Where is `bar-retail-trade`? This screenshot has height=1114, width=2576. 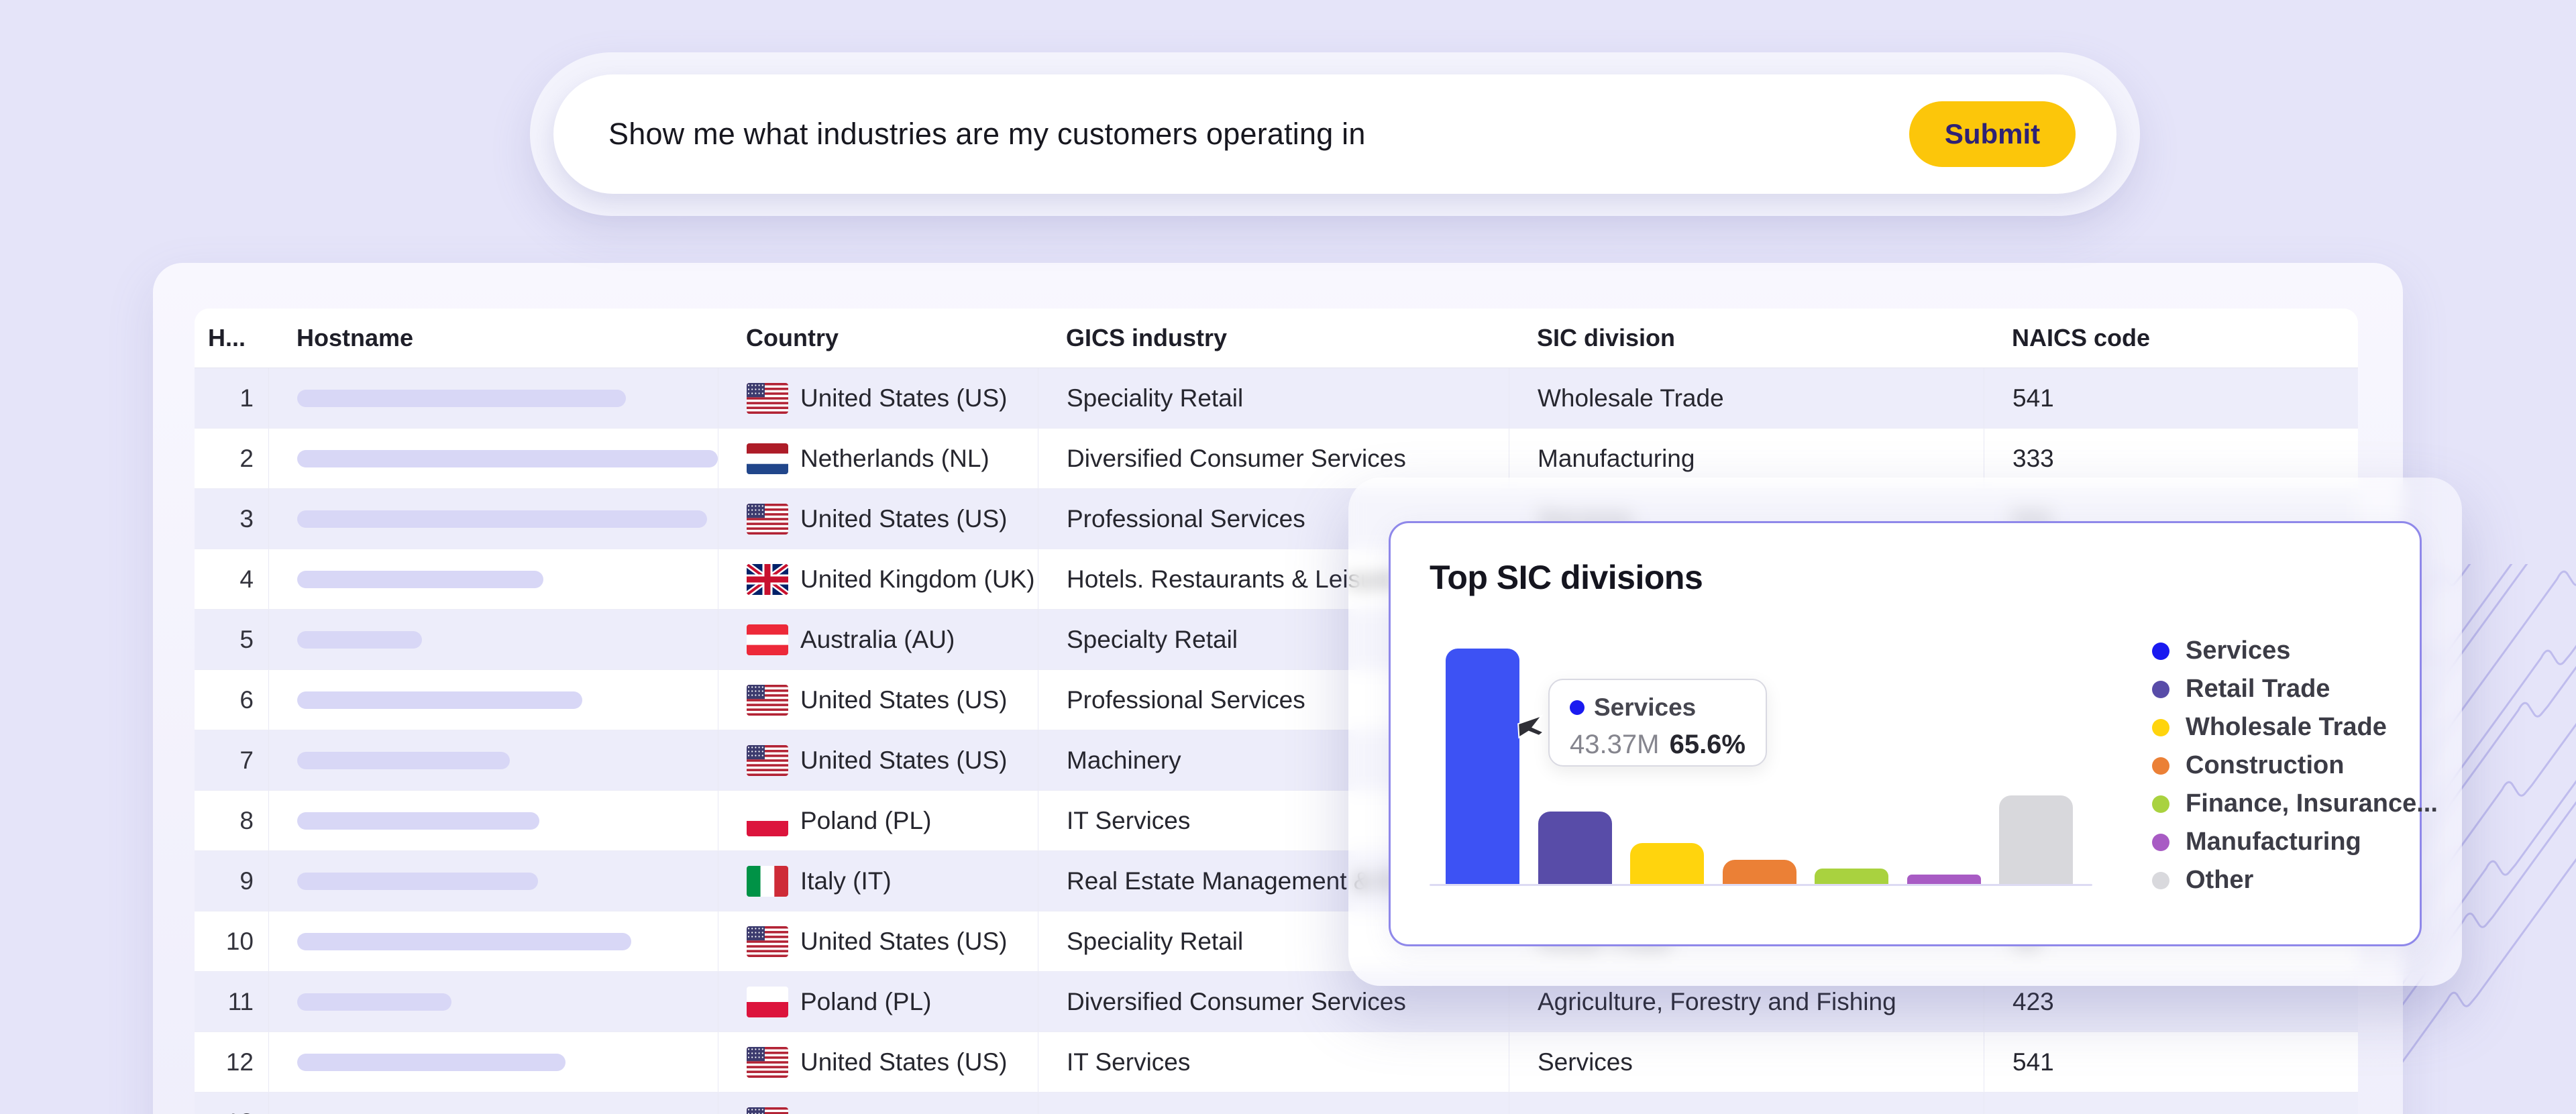
bar-retail-trade is located at coordinates (1575, 848).